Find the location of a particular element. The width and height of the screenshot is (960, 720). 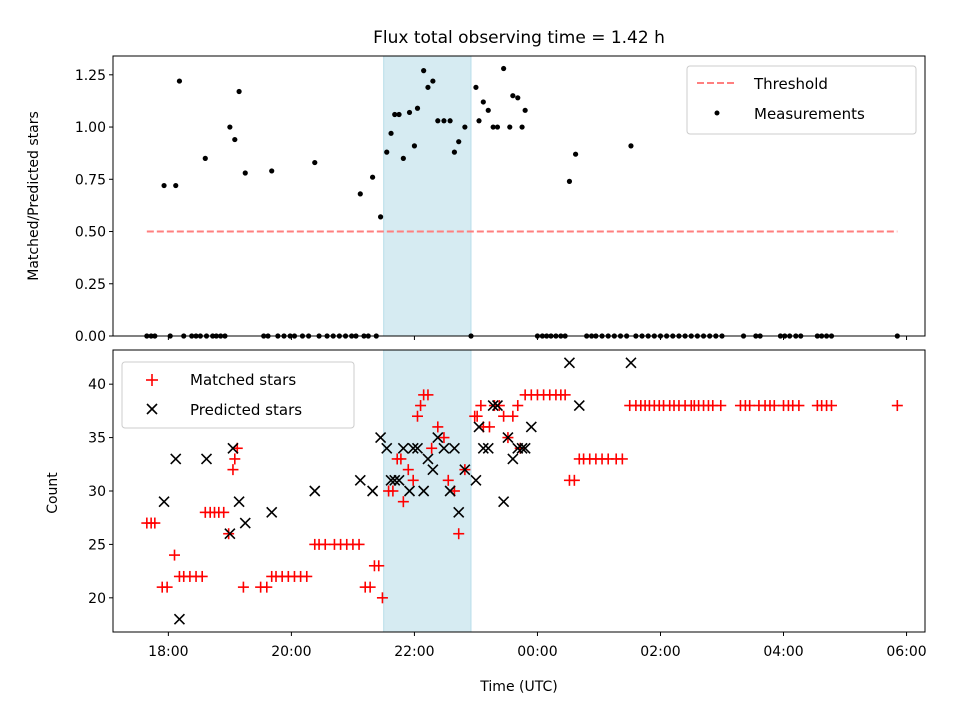

x-tick-label: 18:00 is located at coordinates (168, 652).